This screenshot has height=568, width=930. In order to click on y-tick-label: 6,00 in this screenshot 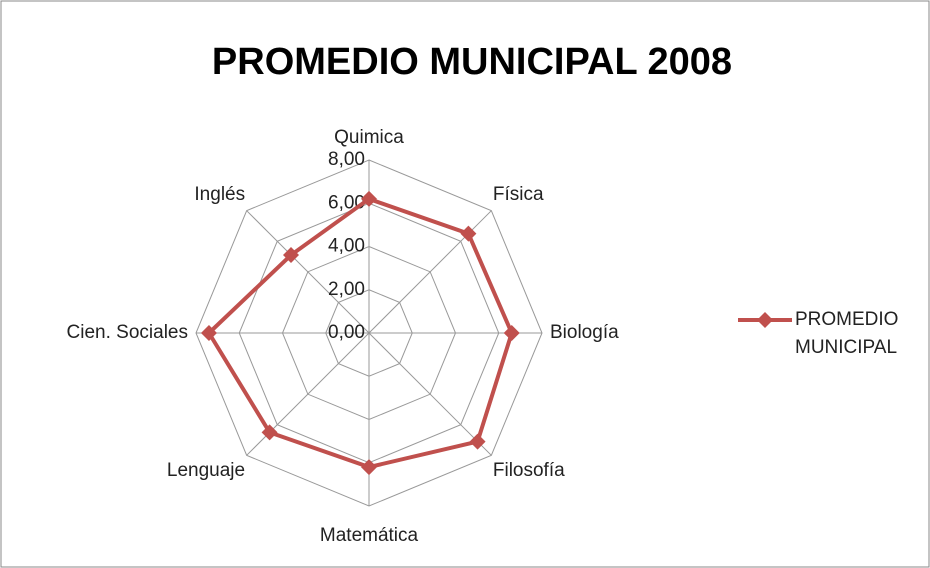, I will do `click(346, 202)`.